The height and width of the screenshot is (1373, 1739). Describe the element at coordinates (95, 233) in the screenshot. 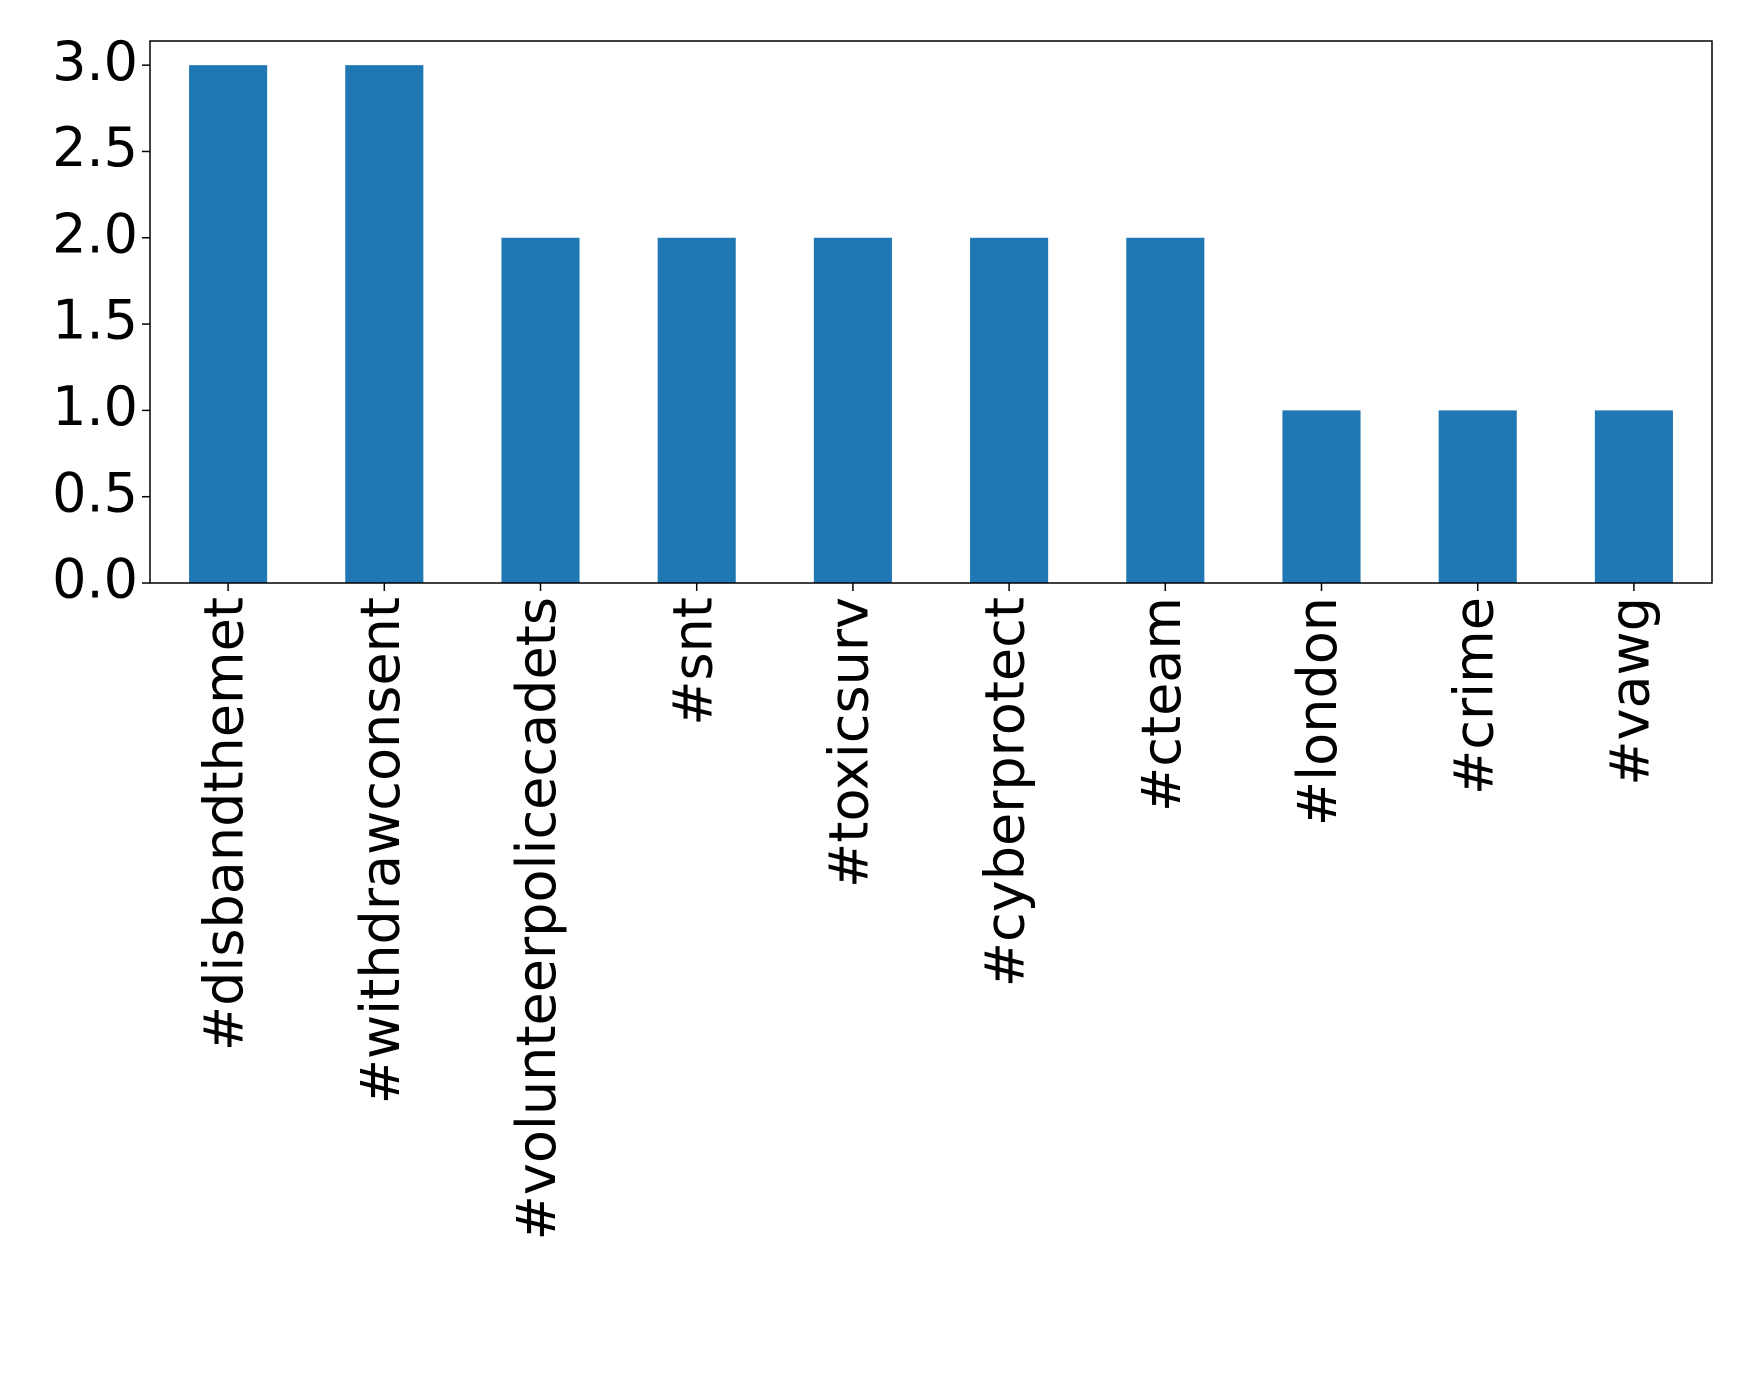

I see `y-tick-label: 2.0` at that location.